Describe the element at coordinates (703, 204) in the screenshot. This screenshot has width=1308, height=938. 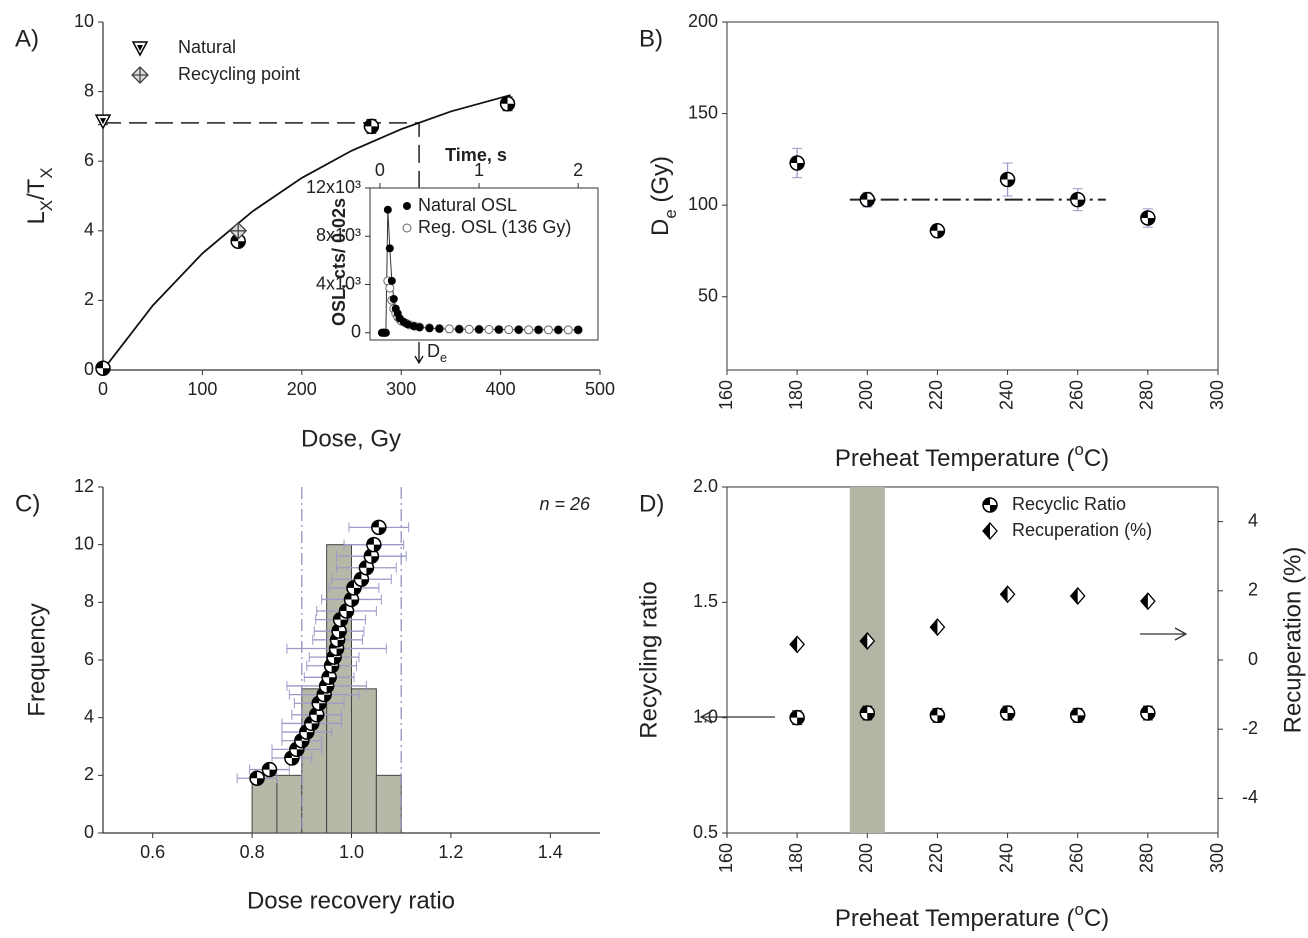
I see `y-tick-label: 100` at that location.